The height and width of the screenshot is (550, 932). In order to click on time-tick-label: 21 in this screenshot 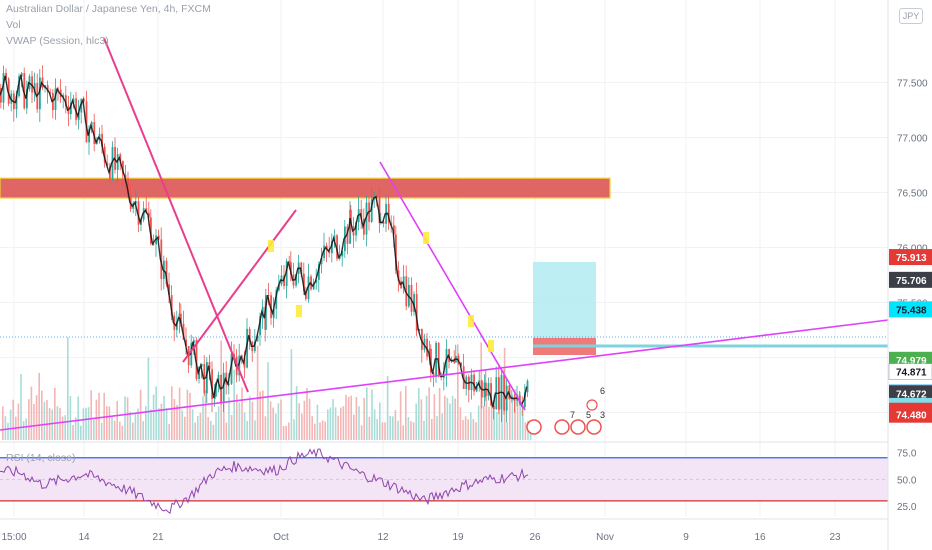, I will do `click(158, 537)`.